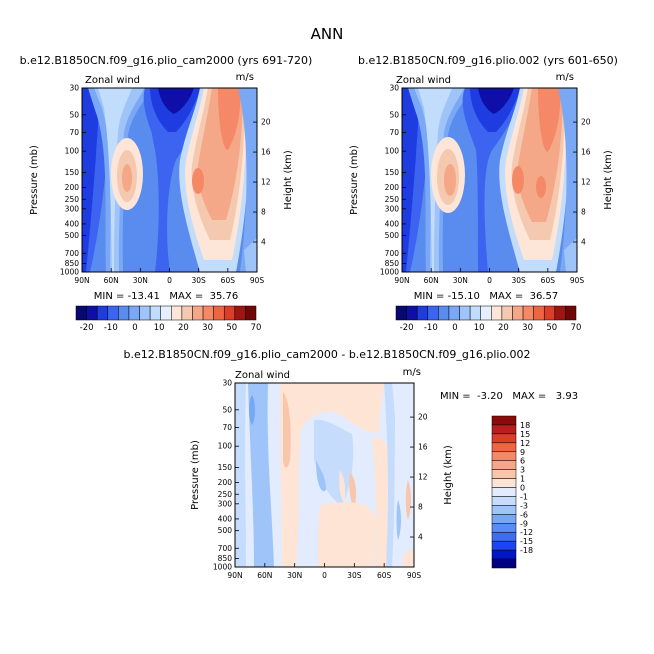  I want to click on colorbar-label: -18, so click(526, 550).